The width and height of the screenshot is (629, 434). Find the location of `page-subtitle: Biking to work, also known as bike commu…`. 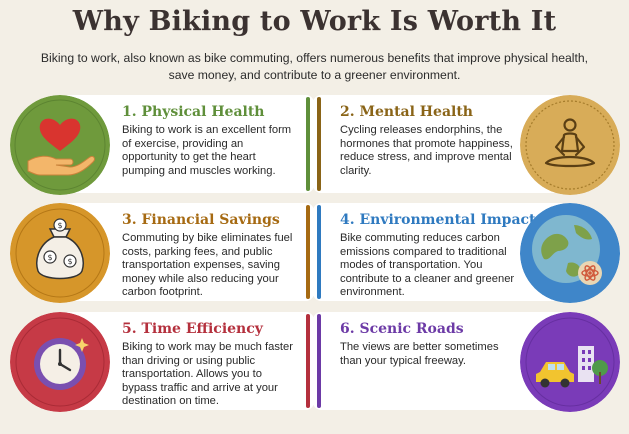

page-subtitle: Biking to work, also known as bike commu… is located at coordinates (314, 66).